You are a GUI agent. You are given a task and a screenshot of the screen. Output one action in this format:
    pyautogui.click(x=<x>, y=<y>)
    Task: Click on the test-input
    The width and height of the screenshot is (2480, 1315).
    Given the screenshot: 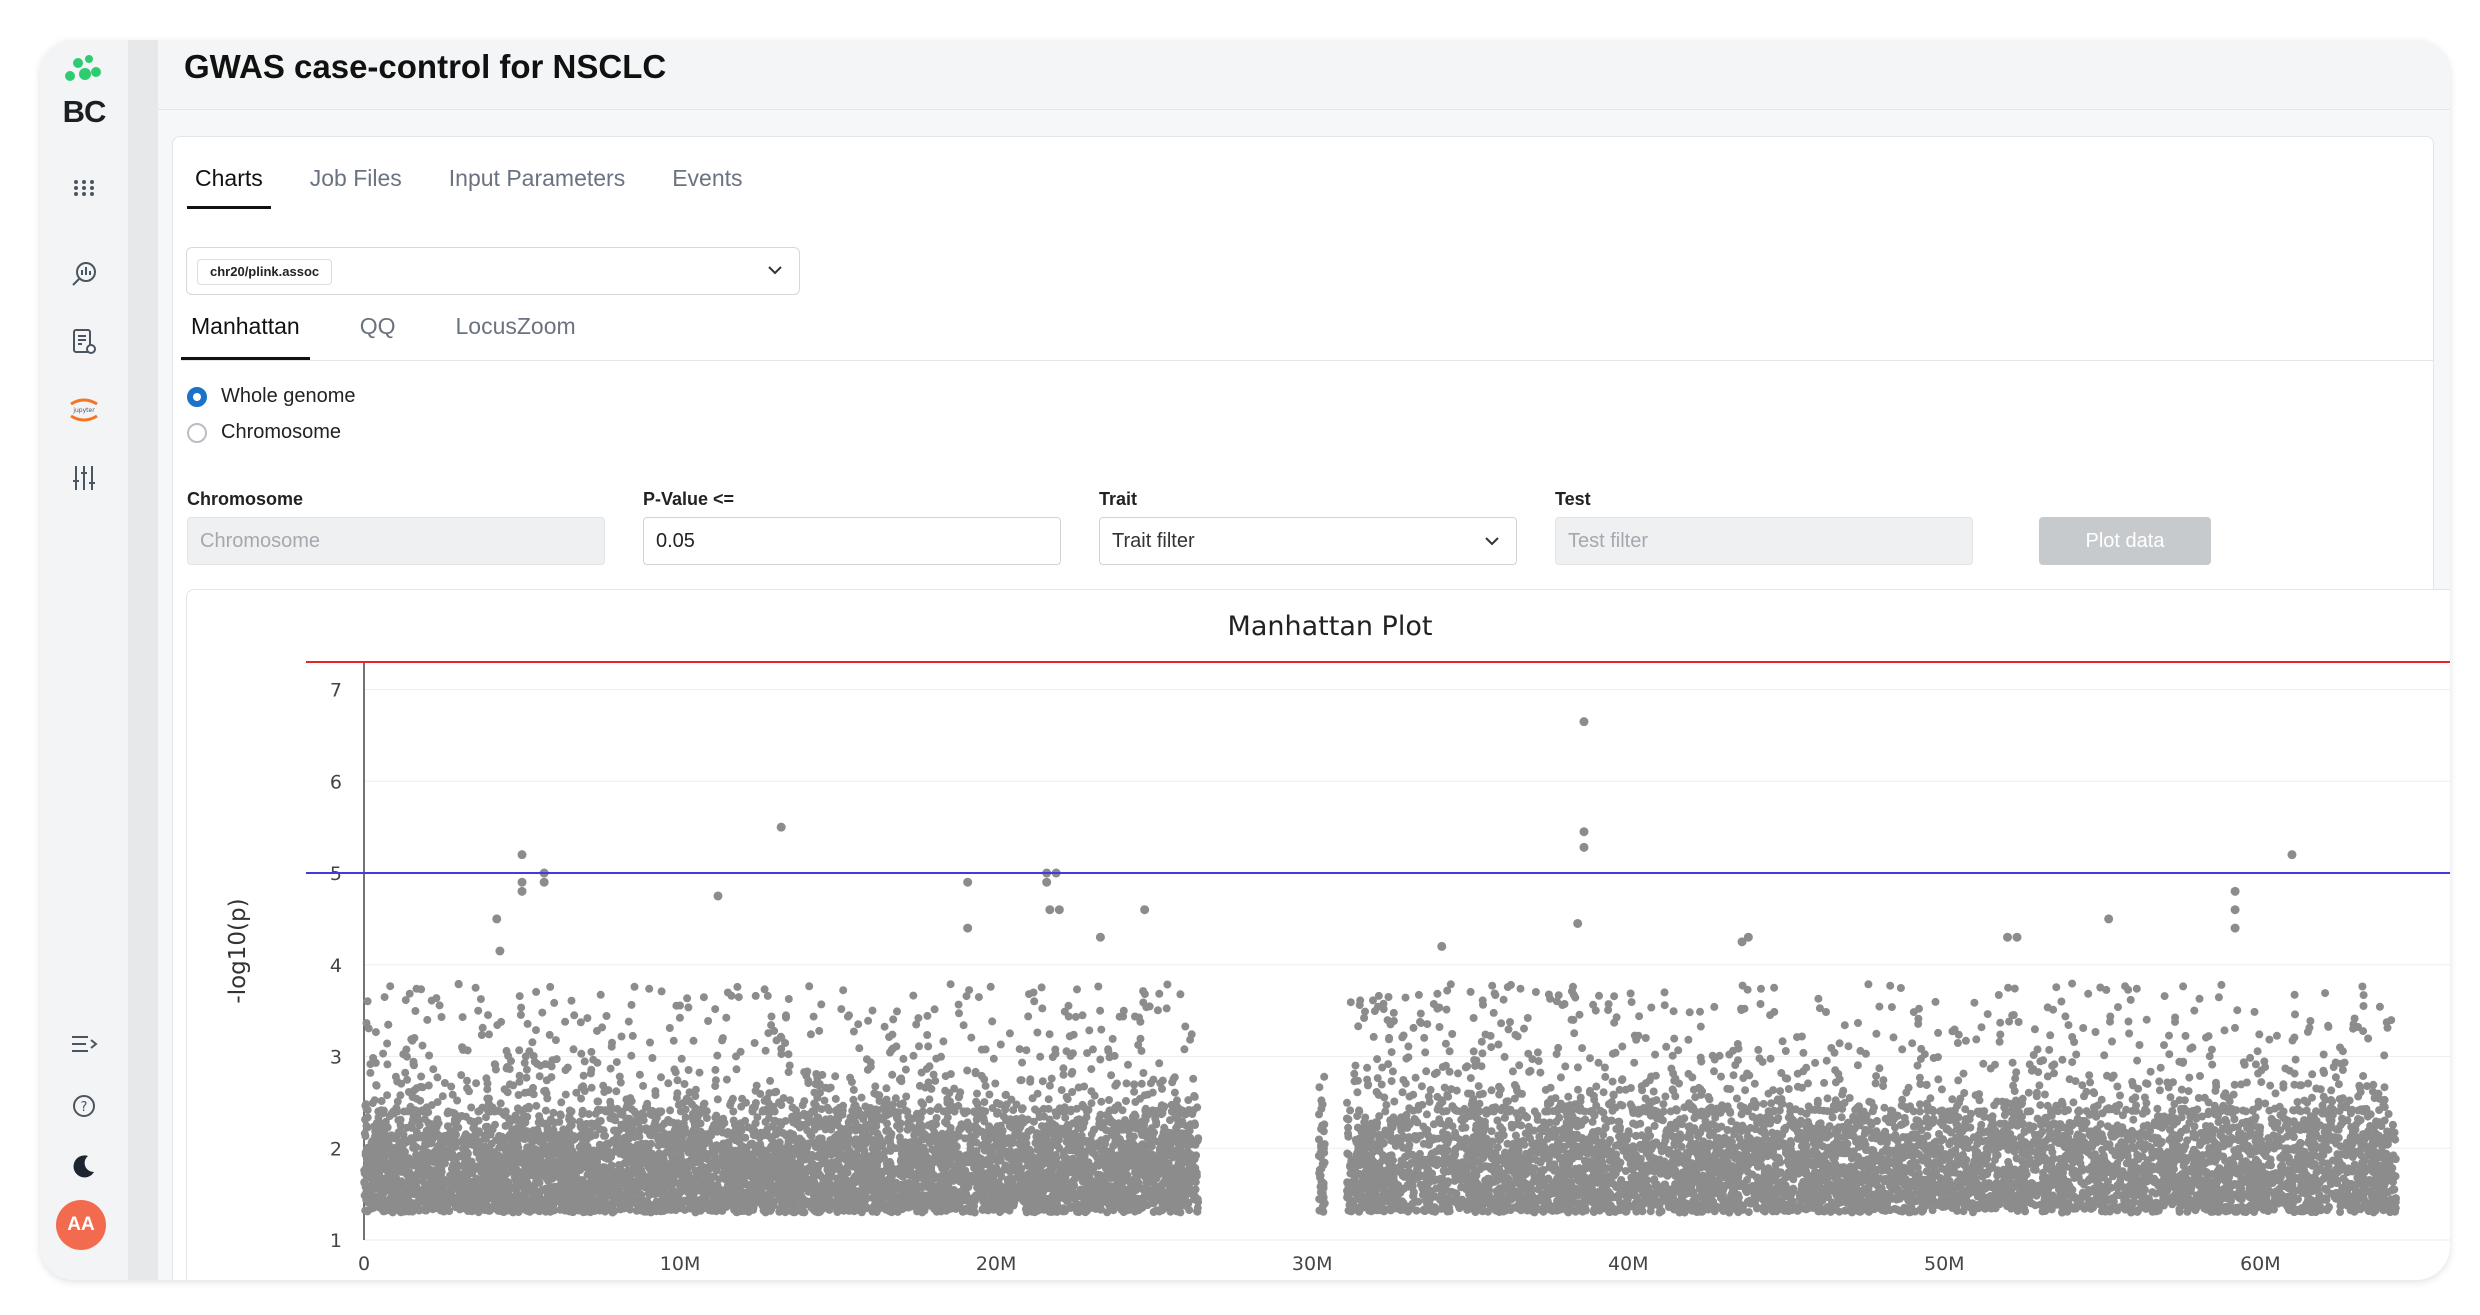 What is the action you would take?
    pyautogui.click(x=1764, y=541)
    